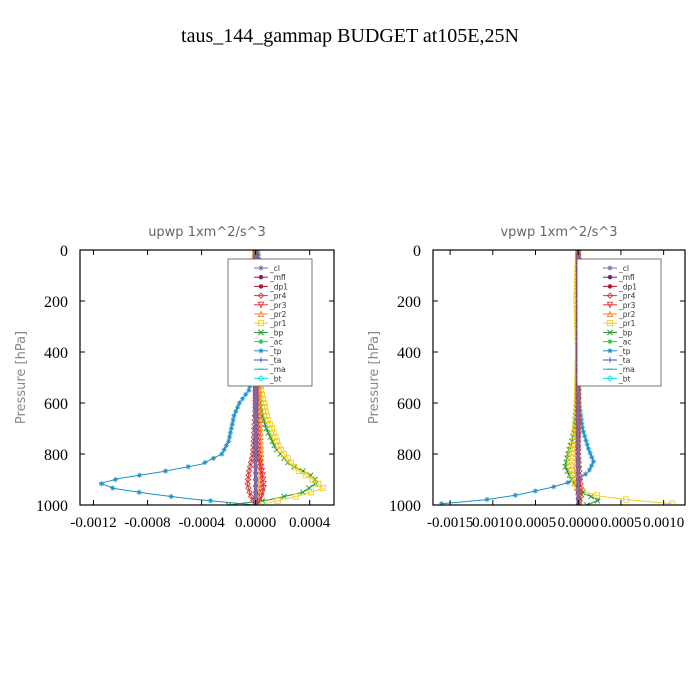 The height and width of the screenshot is (700, 700). What do you see at coordinates (56, 302) in the screenshot?
I see `y-tick-label: 200` at bounding box center [56, 302].